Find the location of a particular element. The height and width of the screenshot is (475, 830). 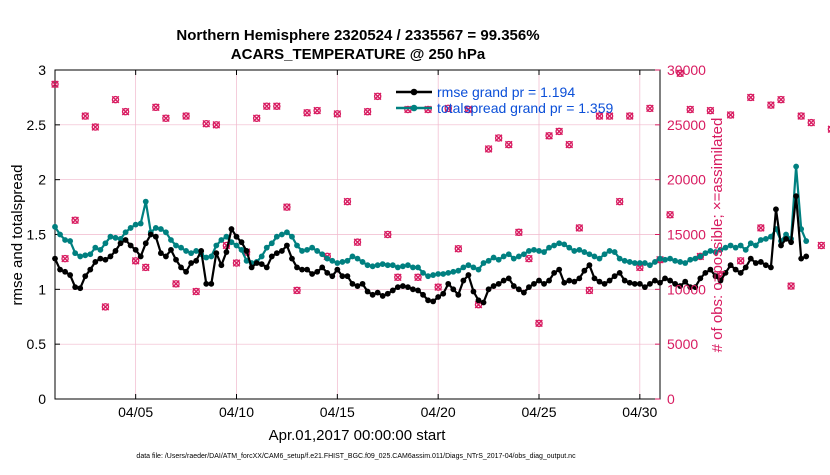

y-tick-label-left: 3 is located at coordinates (42, 70).